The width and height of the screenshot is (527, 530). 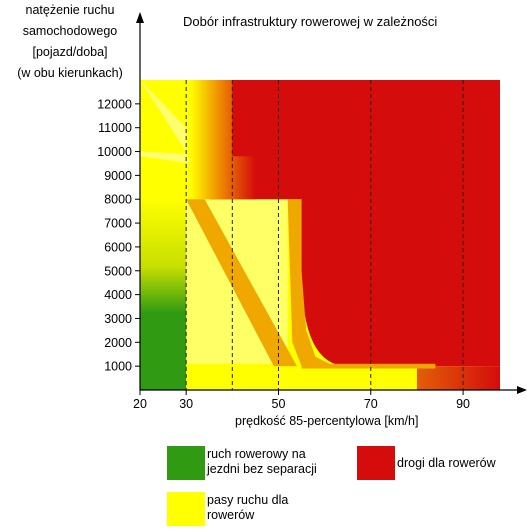 What do you see at coordinates (371, 404) in the screenshot?
I see `x-tick-label-70: 70` at bounding box center [371, 404].